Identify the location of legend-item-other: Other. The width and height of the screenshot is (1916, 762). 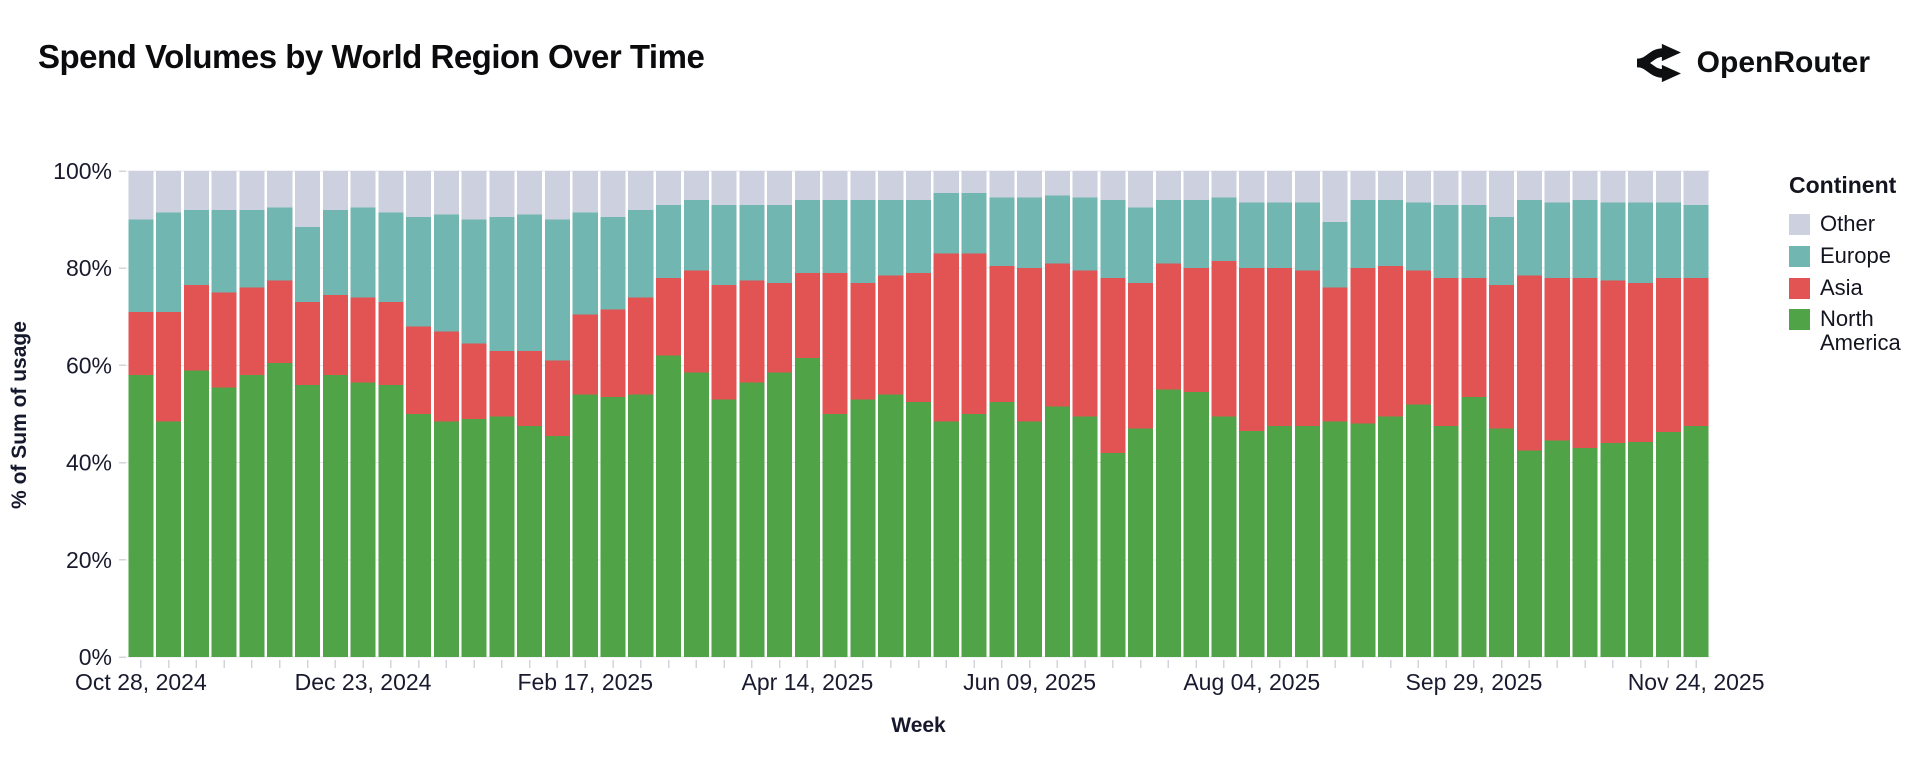
(1851, 224).